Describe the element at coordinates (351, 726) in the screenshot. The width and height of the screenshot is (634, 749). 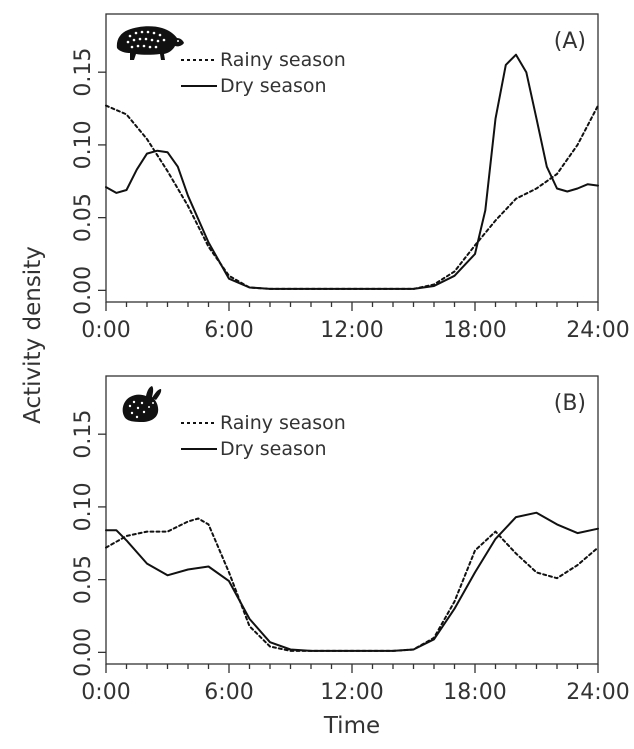
I see `x-axis-title: Time` at that location.